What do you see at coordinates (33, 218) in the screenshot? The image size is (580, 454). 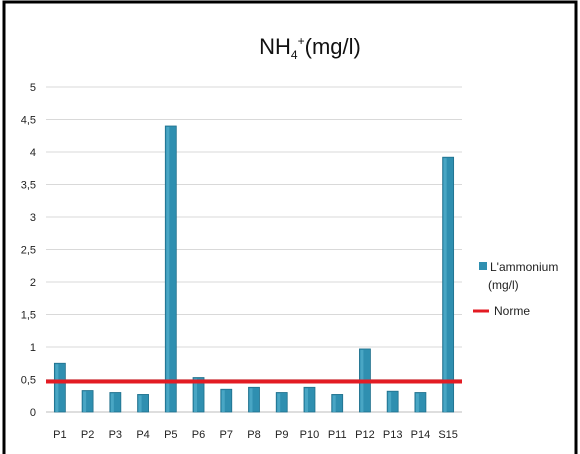 I see `y-tick-label: 3` at bounding box center [33, 218].